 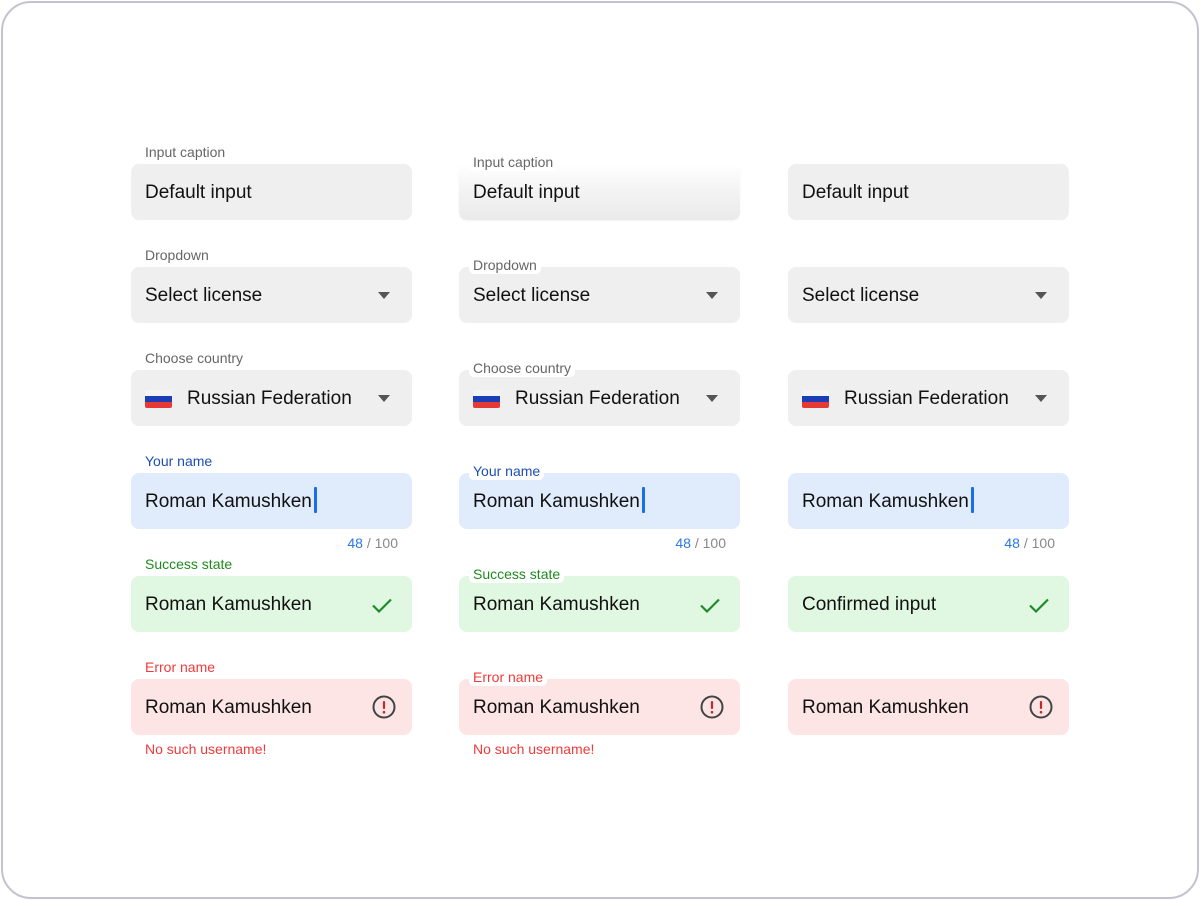 What do you see at coordinates (869, 604) in the screenshot?
I see `field-value: Confirmed input` at bounding box center [869, 604].